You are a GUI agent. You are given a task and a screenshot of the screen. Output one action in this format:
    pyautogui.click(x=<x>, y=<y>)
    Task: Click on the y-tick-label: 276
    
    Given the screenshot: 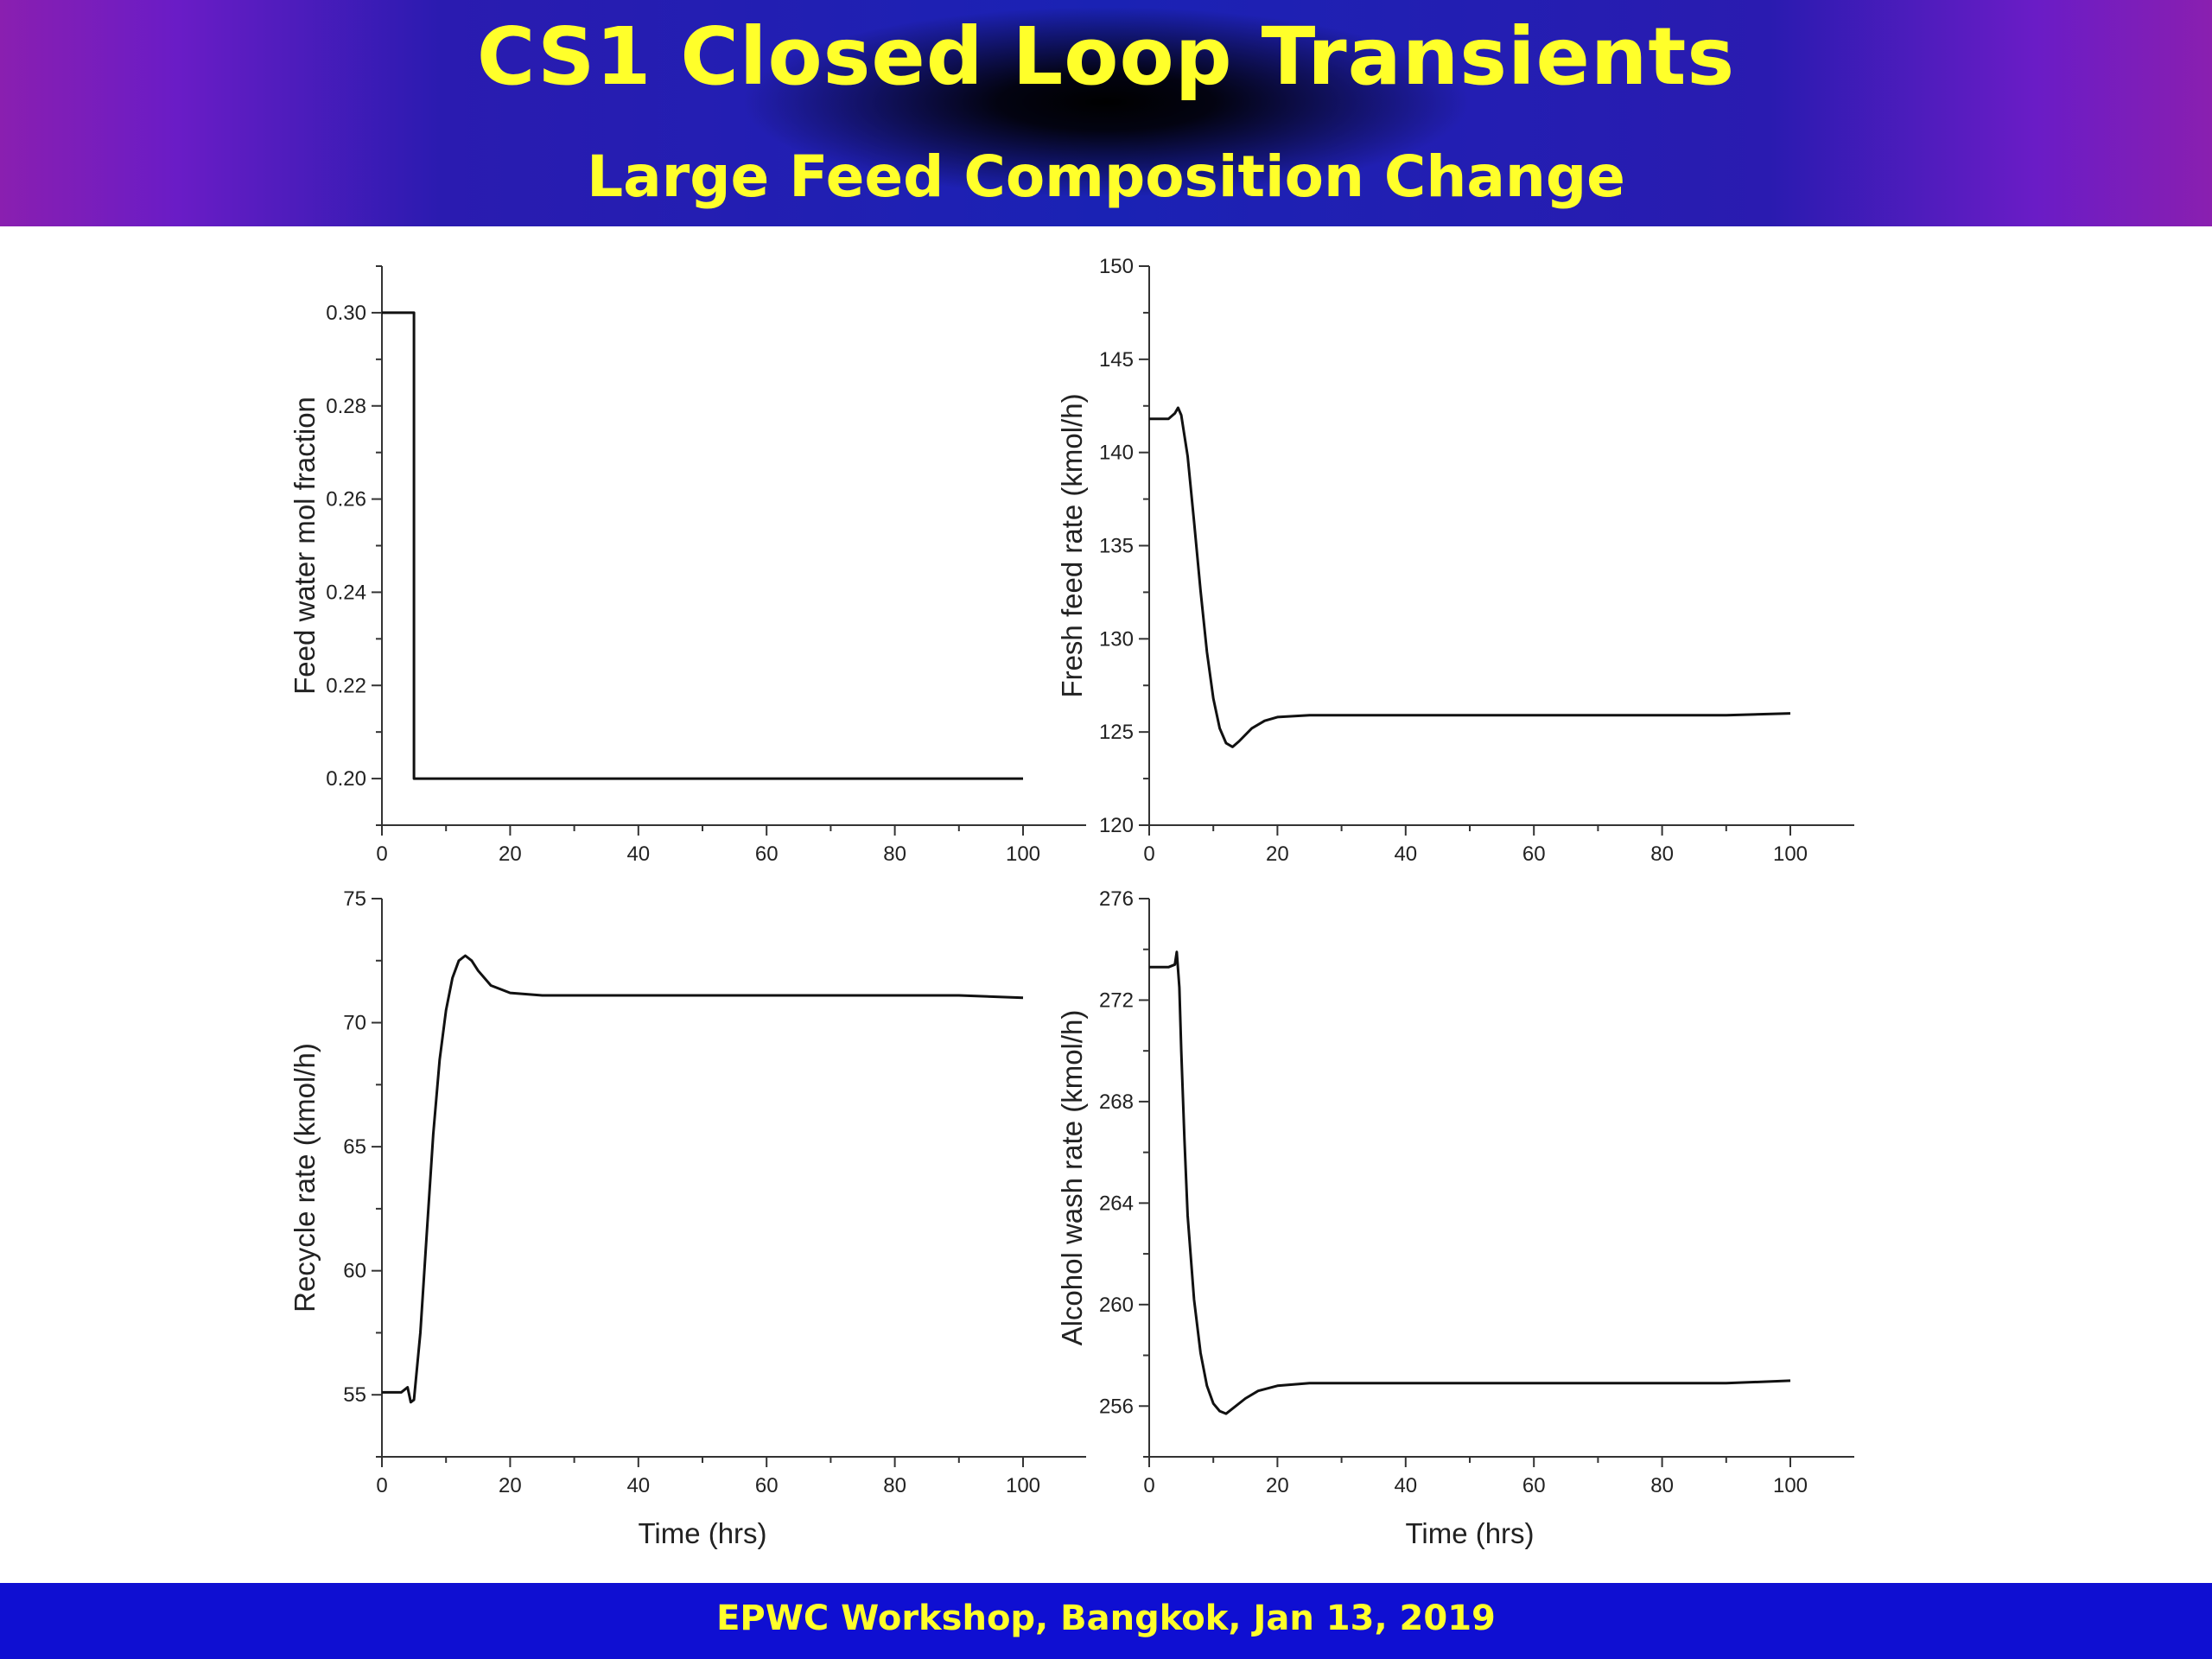 What is the action you would take?
    pyautogui.click(x=1116, y=899)
    